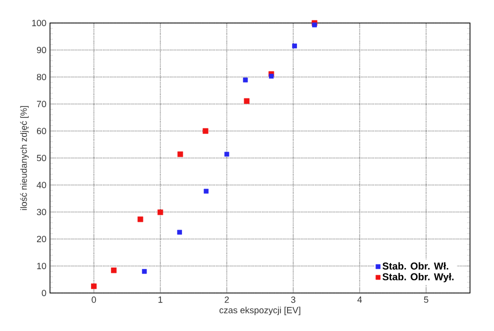 This screenshot has width=494, height=331. I want to click on y-tick-label: 60, so click(41, 131).